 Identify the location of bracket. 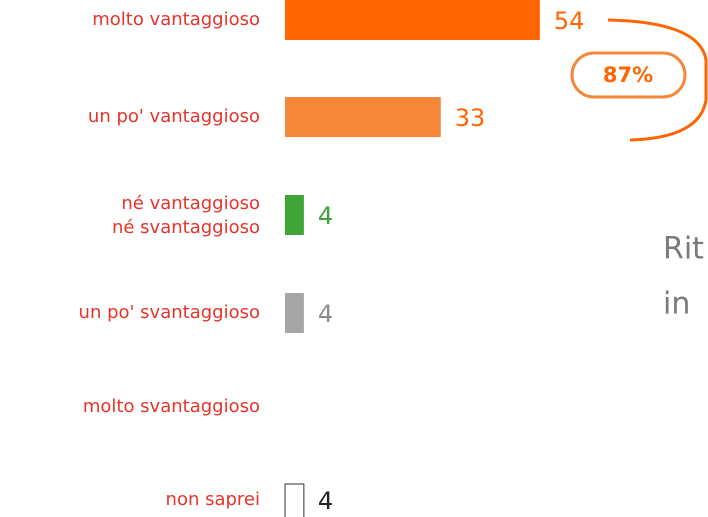
(657, 80).